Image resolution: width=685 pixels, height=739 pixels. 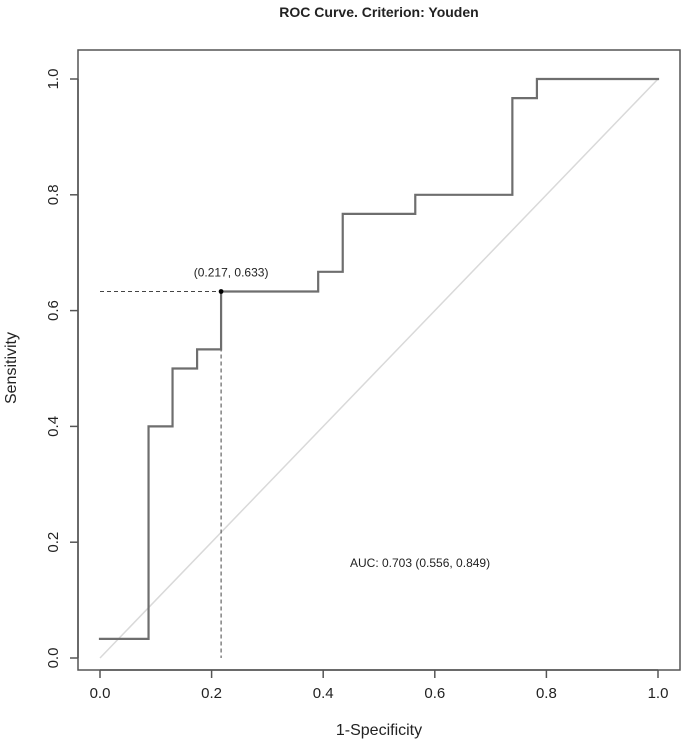 I want to click on y-tick-label: 0.2, so click(x=53, y=542).